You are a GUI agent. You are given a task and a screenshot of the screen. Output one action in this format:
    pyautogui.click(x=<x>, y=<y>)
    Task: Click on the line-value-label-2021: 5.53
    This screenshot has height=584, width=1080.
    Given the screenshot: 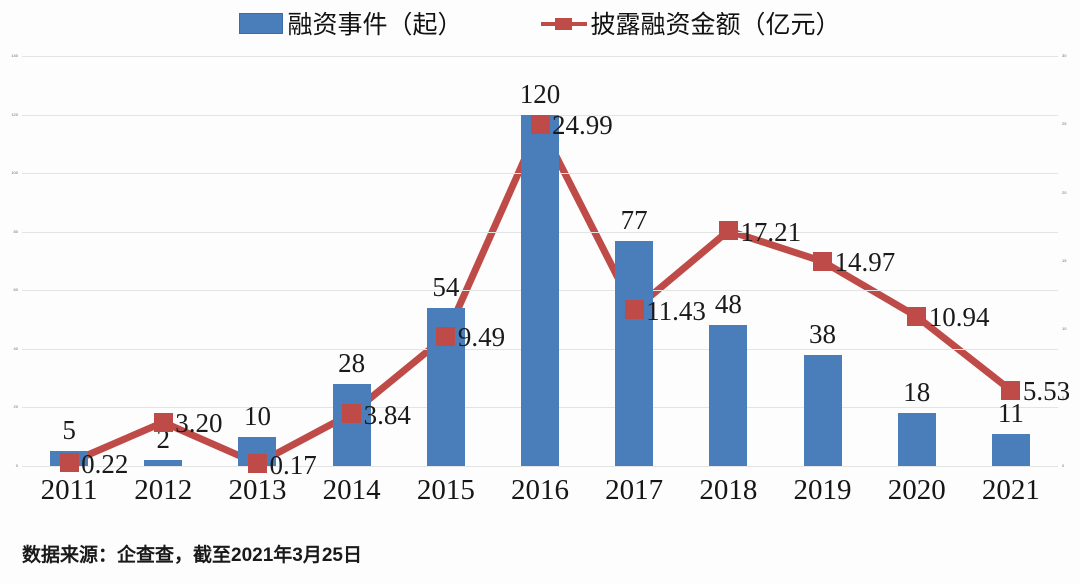 What is the action you would take?
    pyautogui.click(x=1046, y=391)
    